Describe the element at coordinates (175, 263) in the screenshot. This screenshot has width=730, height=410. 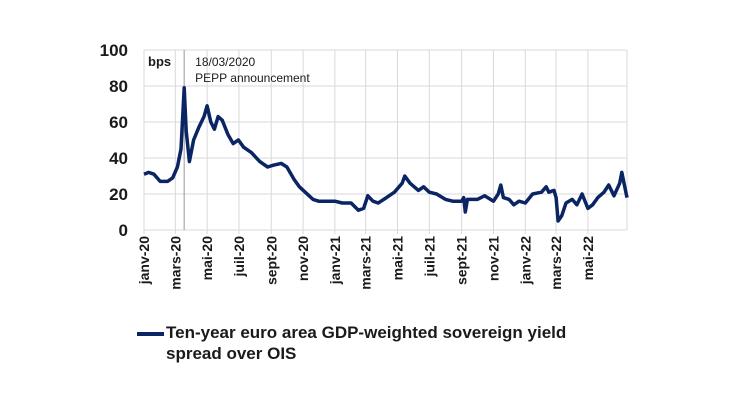
I see `x-tick-label: mars-20` at that location.